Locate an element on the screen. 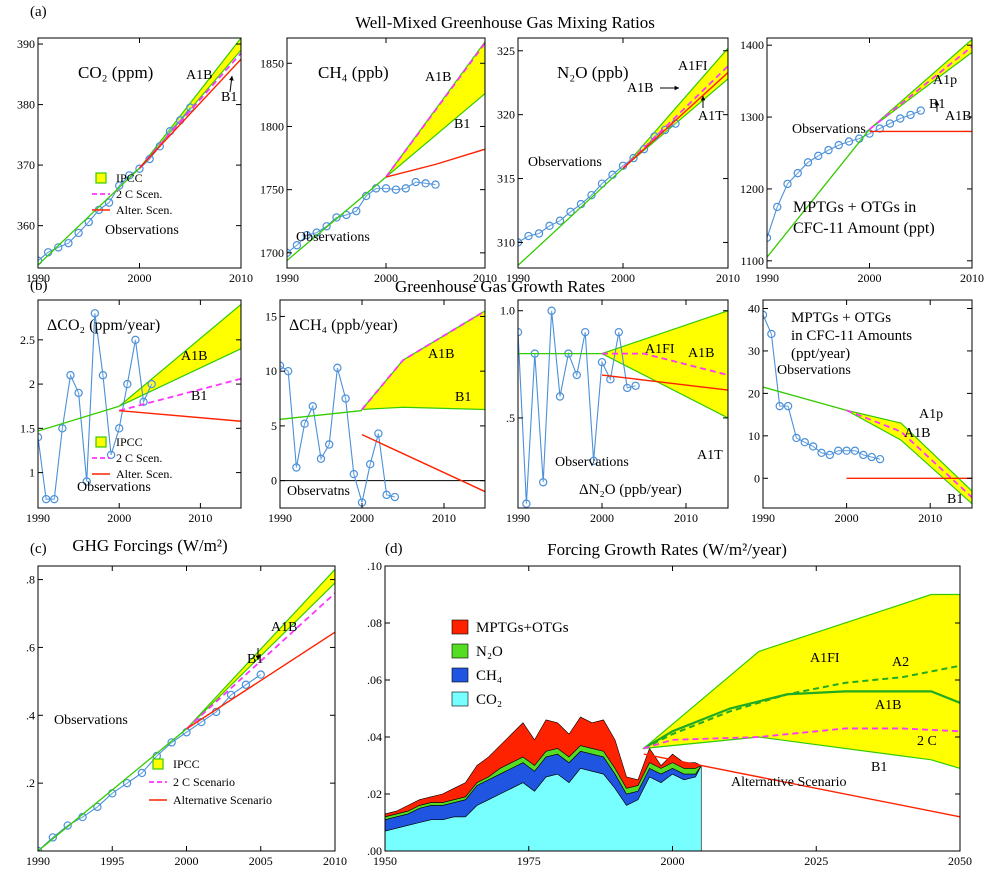  x-tick-label: 2025 is located at coordinates (816, 861).